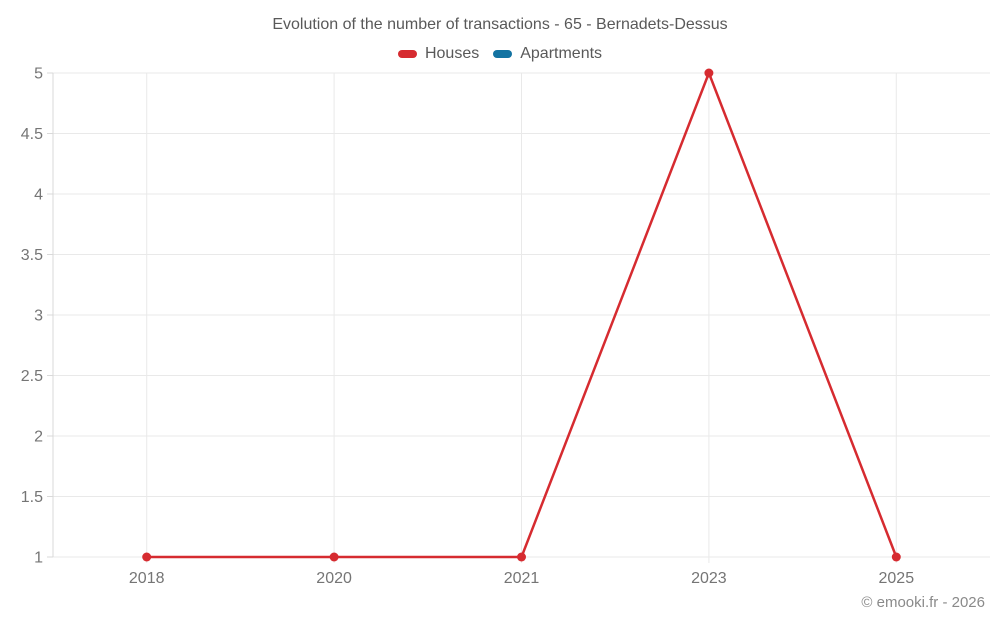 The image size is (1000, 625). What do you see at coordinates (503, 54) in the screenshot?
I see `apartments-series-swatch-icon` at bounding box center [503, 54].